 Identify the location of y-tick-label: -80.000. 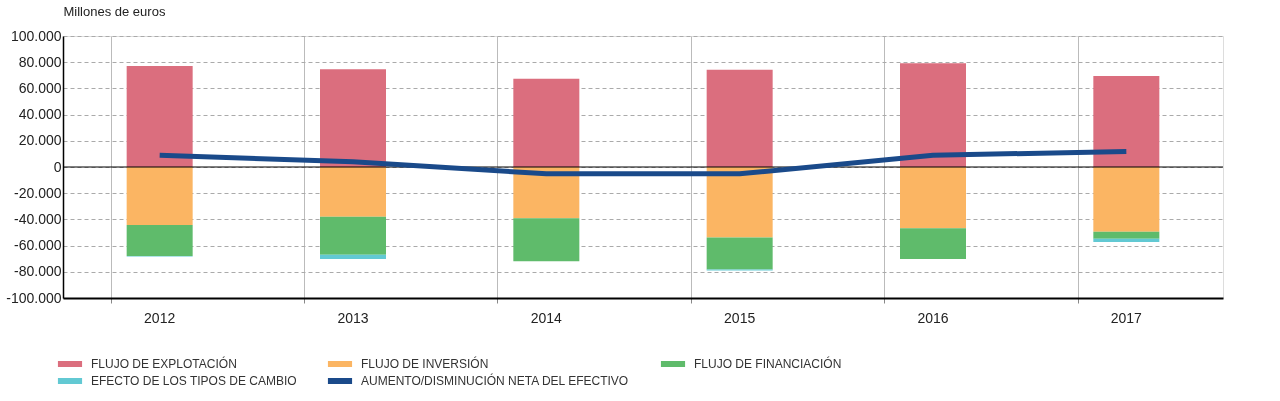
(38, 271).